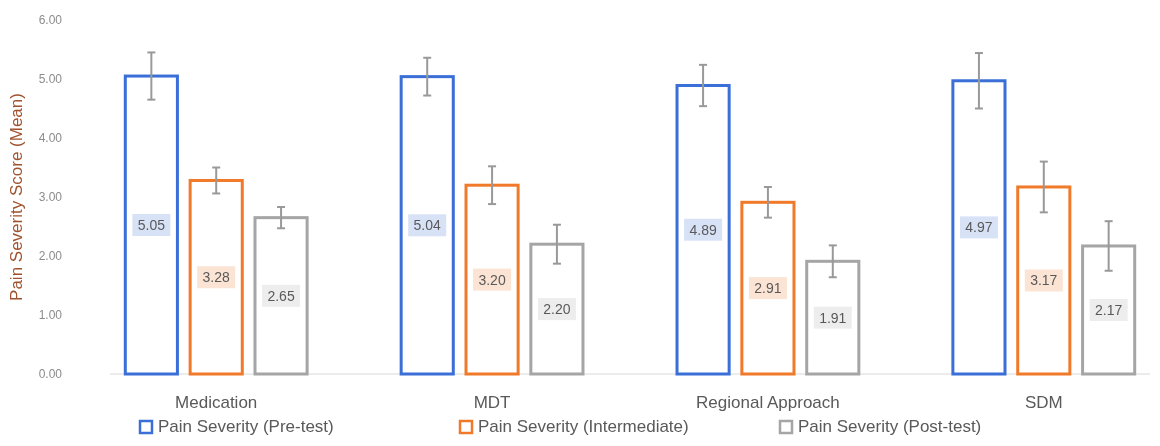 This screenshot has width=1160, height=446. I want to click on legend-label: Pain Severity (Pre-test), so click(246, 426).